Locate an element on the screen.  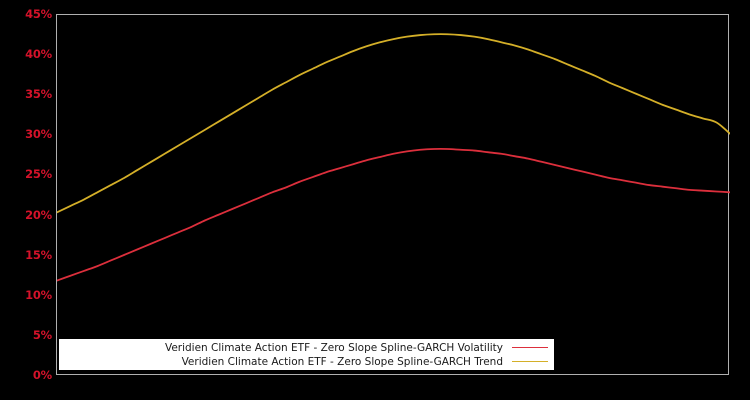
y-tick-label: 25% is located at coordinates (38, 174).